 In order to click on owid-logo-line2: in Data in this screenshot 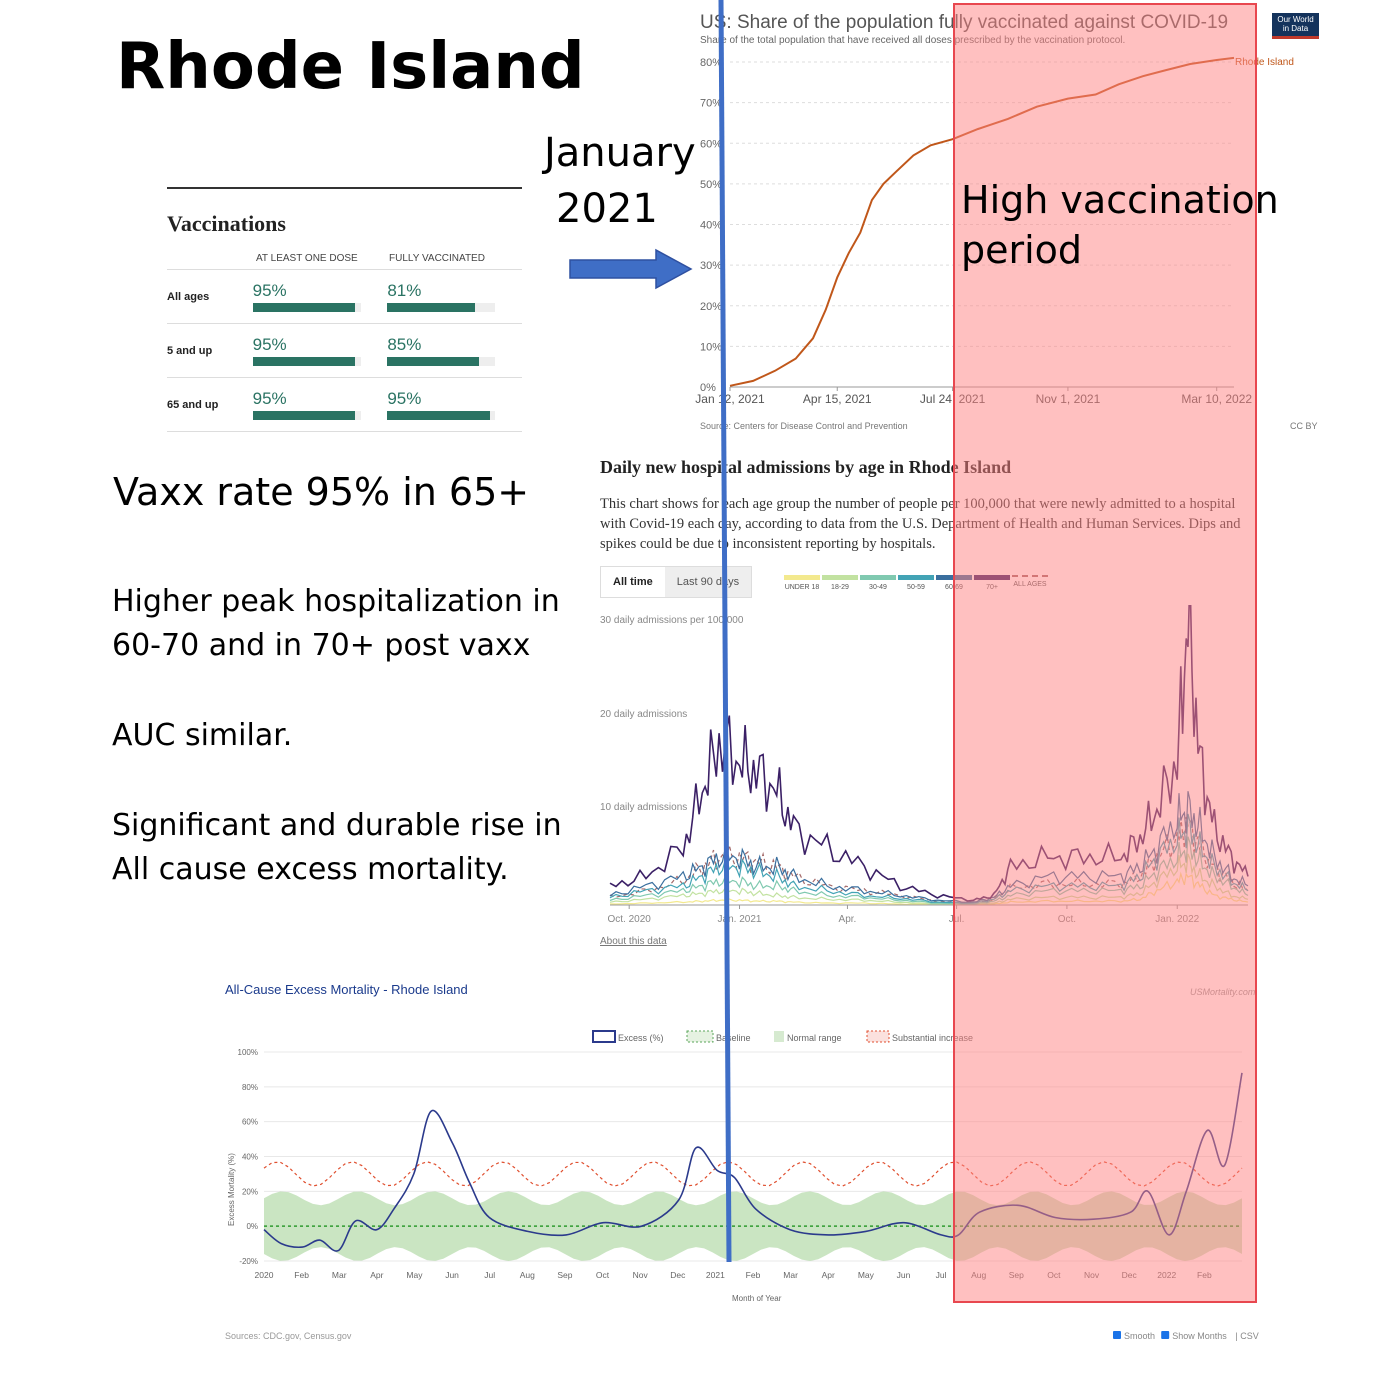, I will do `click(1295, 28)`.